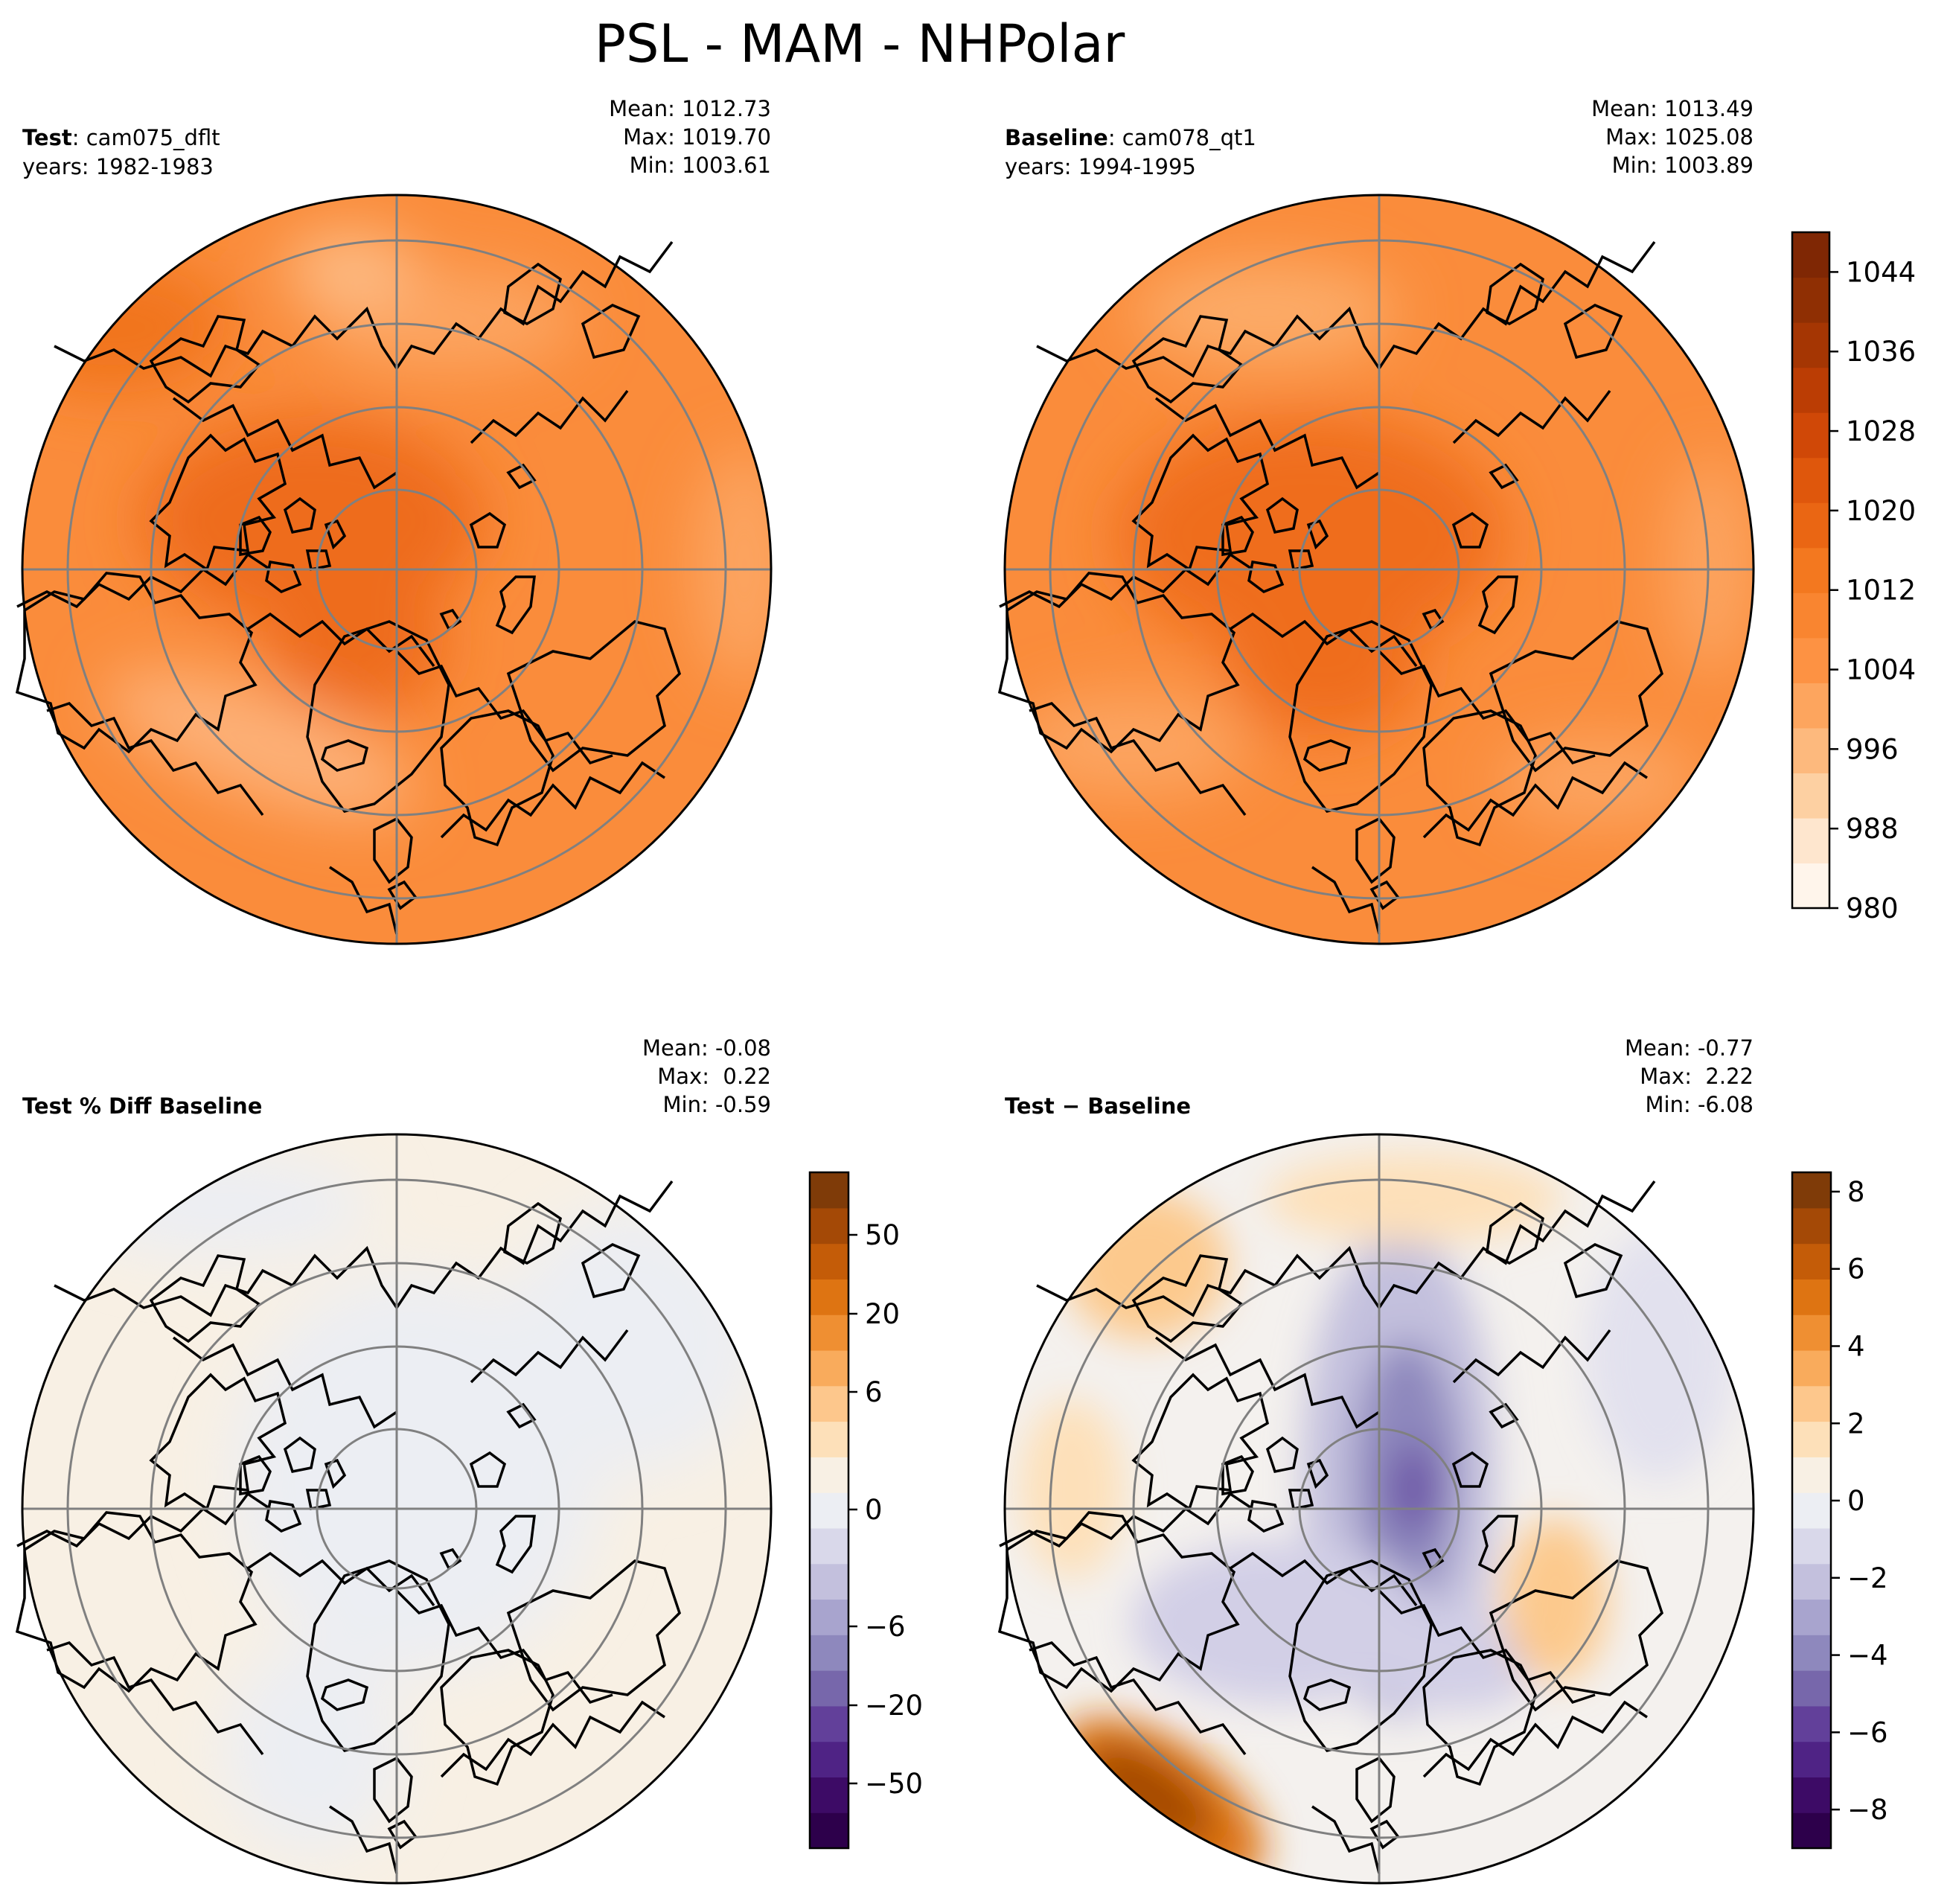  I want to click on figure-title: PSL - MAM - NHPolar, so click(859, 43).